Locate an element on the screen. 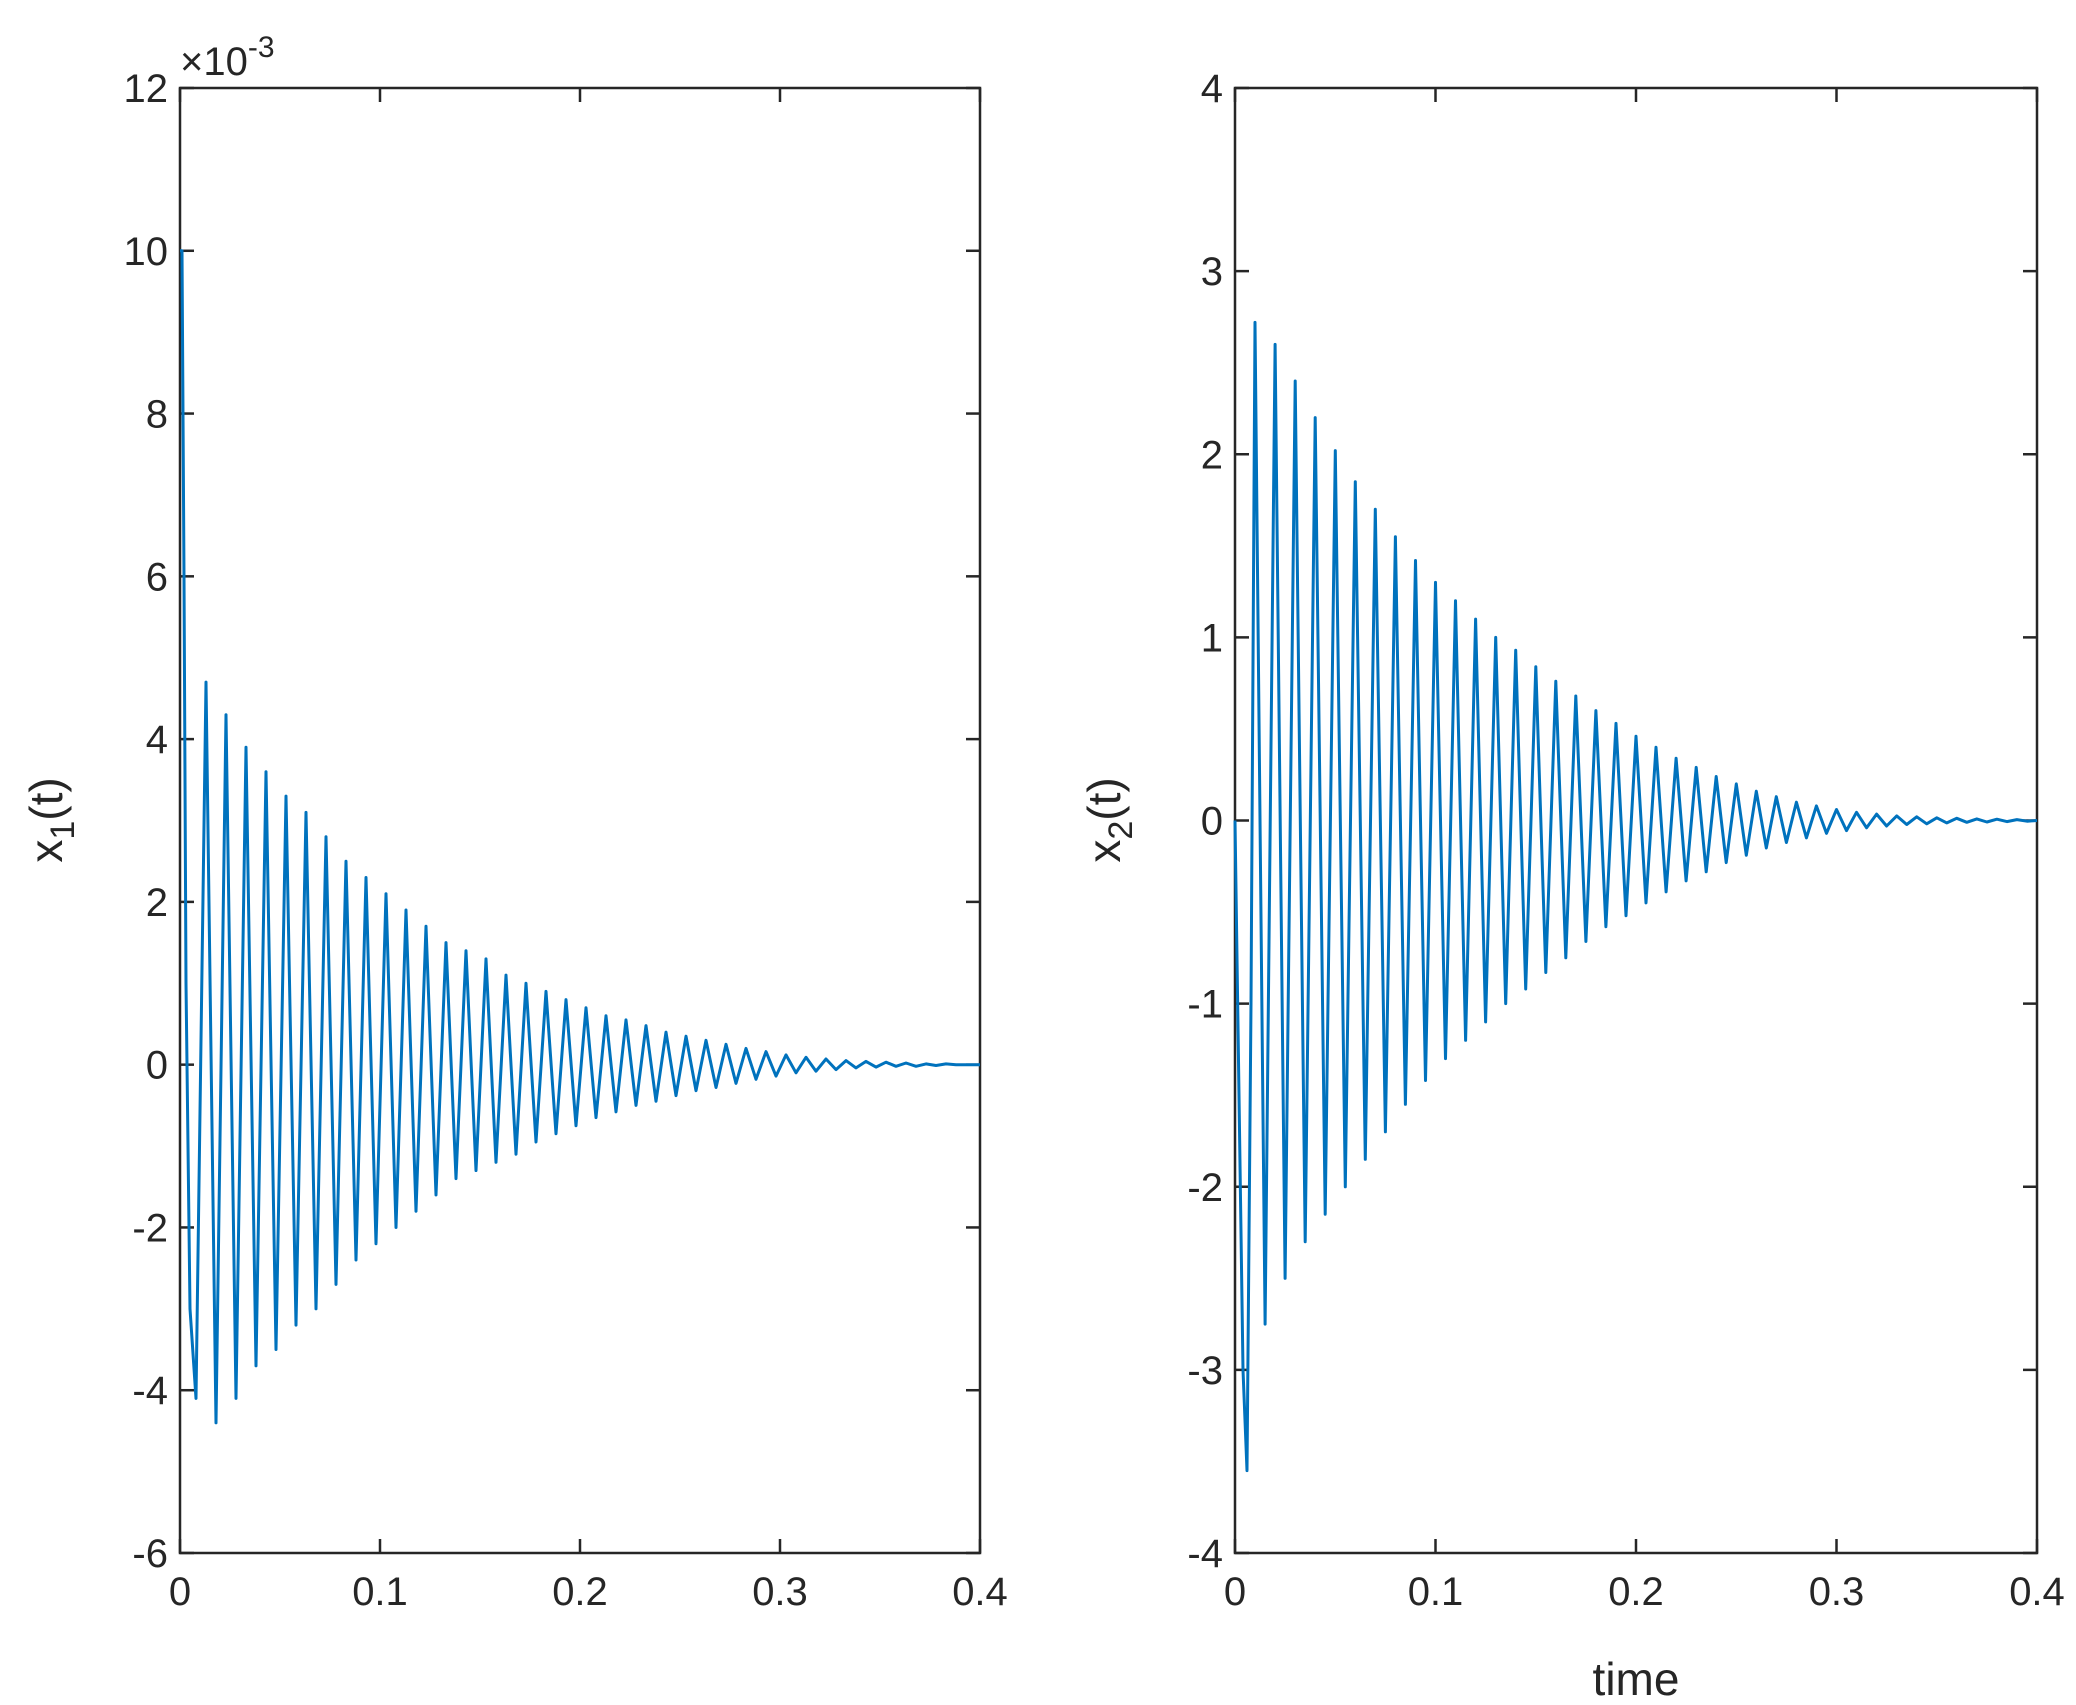 This screenshot has width=2076, height=1705. xlabel-x2: time is located at coordinates (1636, 1679).